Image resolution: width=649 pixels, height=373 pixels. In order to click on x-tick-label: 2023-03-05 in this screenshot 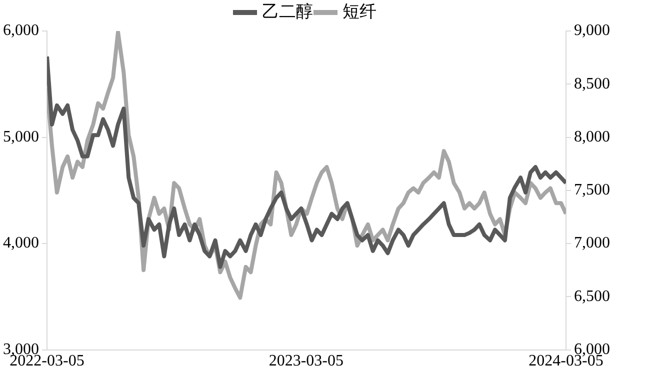, I will do `click(306, 361)`.